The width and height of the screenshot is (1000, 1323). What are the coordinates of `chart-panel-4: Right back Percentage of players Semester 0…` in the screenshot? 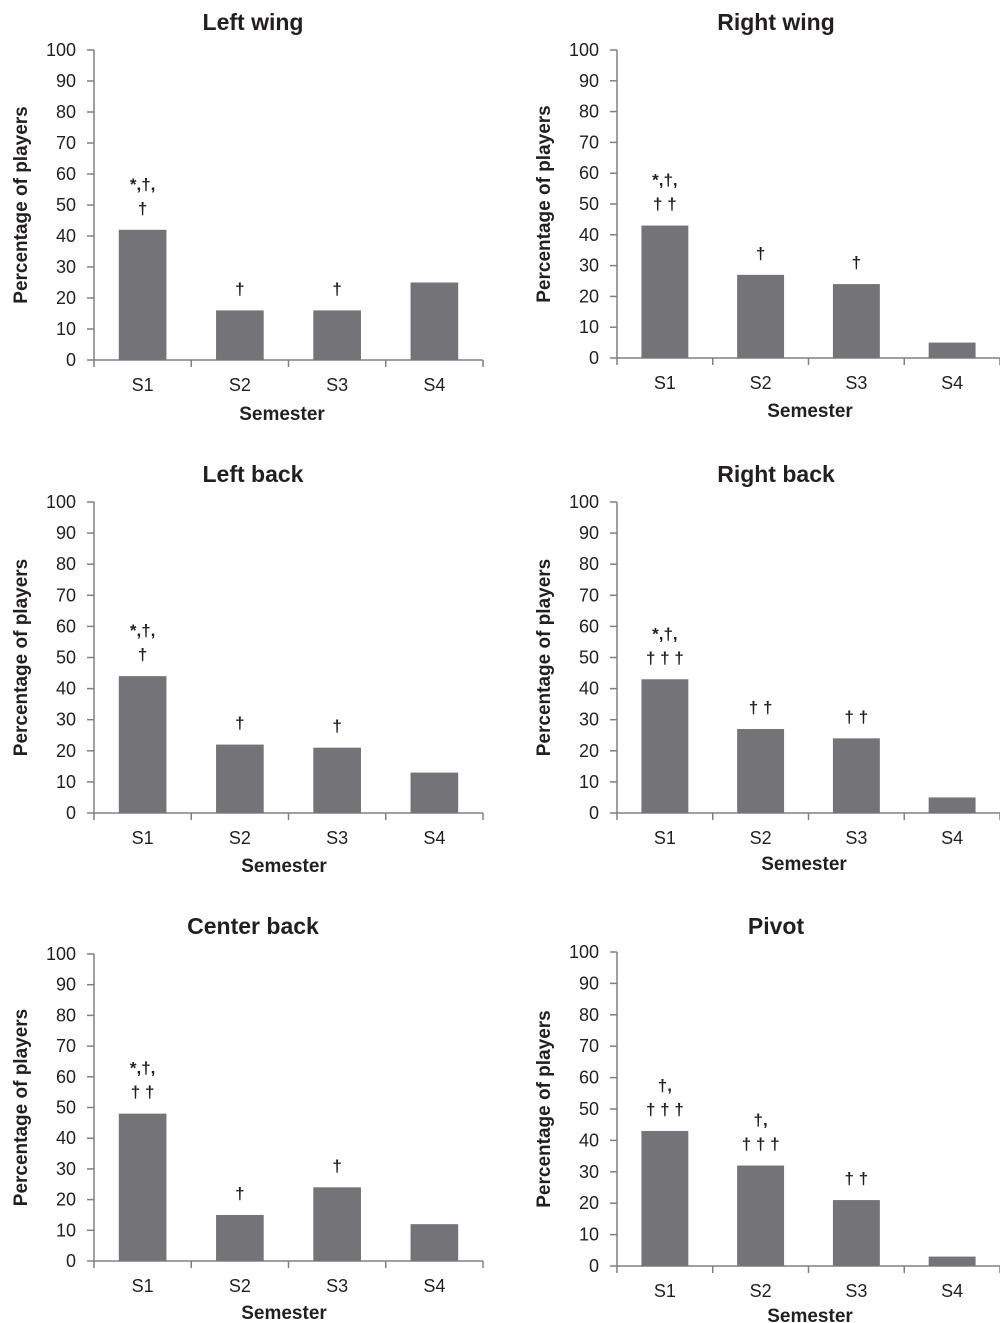 It's located at (767, 668).